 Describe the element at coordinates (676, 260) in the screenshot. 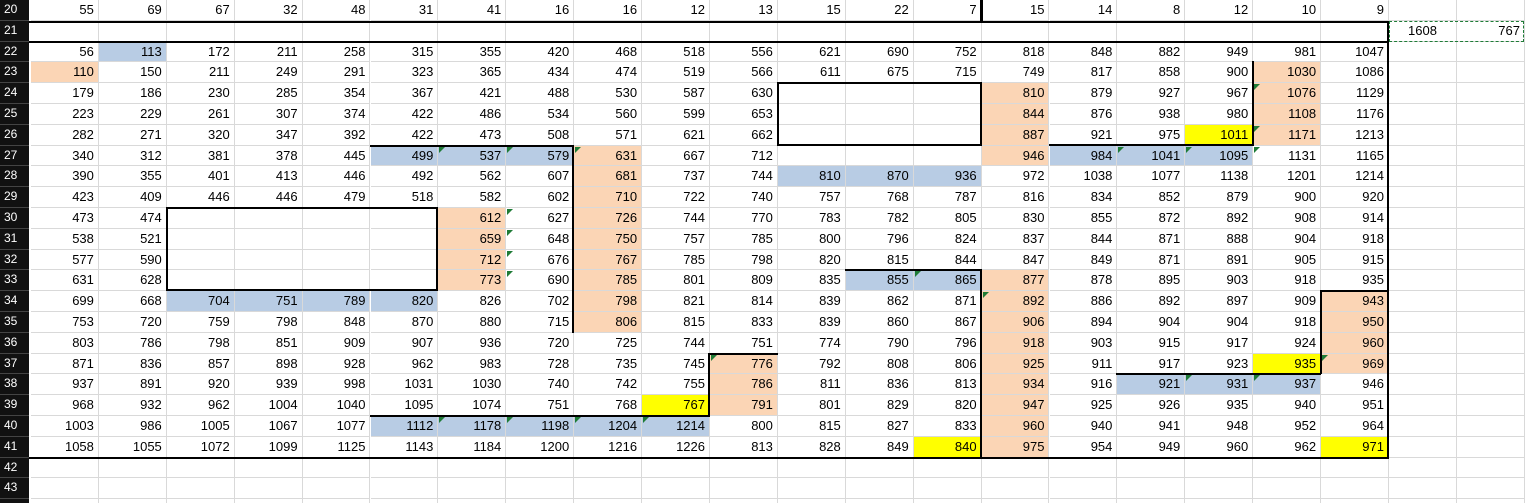

I see `grid-cell: 785` at that location.